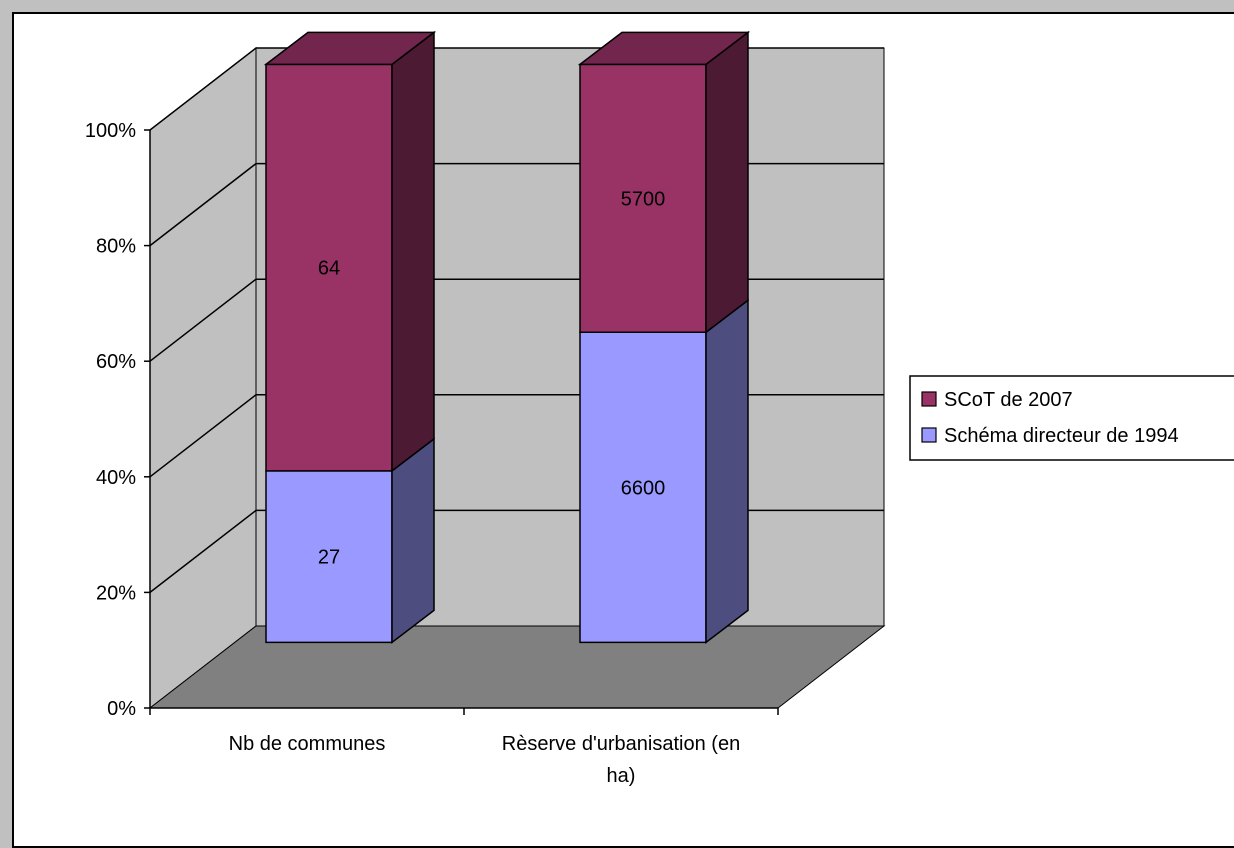 This screenshot has width=1234, height=848. What do you see at coordinates (643, 488) in the screenshot?
I see `data-label: 6600` at bounding box center [643, 488].